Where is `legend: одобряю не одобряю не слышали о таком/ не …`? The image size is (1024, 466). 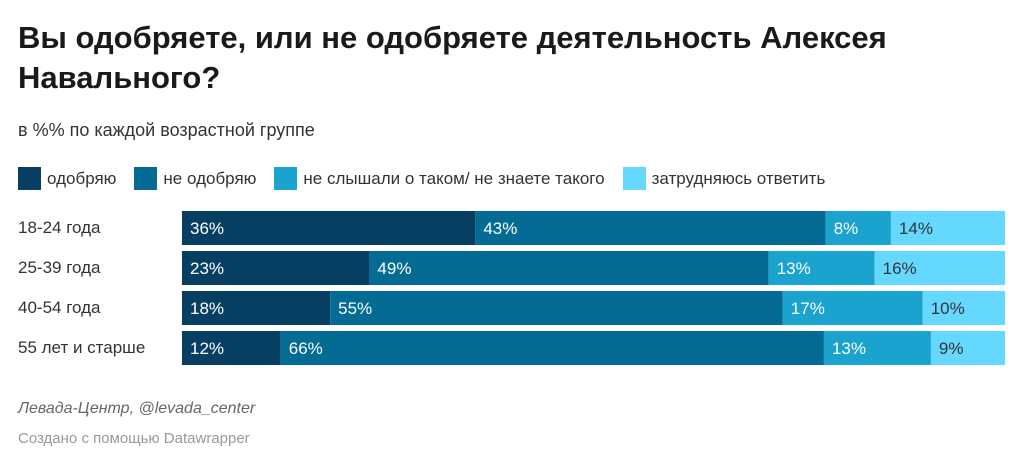 legend: одобряю не одобряю не слышали о таком/ не … is located at coordinates (430, 178).